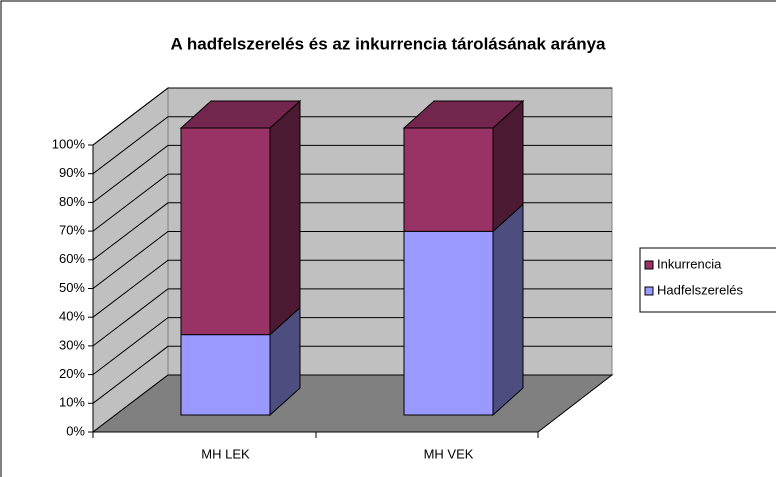  What do you see at coordinates (449, 453) in the screenshot?
I see `x-tick-label: MH VEK` at bounding box center [449, 453].